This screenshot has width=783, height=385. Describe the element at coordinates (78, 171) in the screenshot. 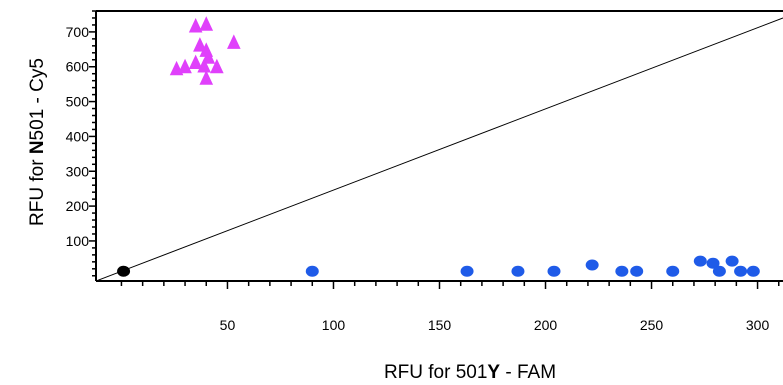

I see `y-tick-label-300: 300` at that location.